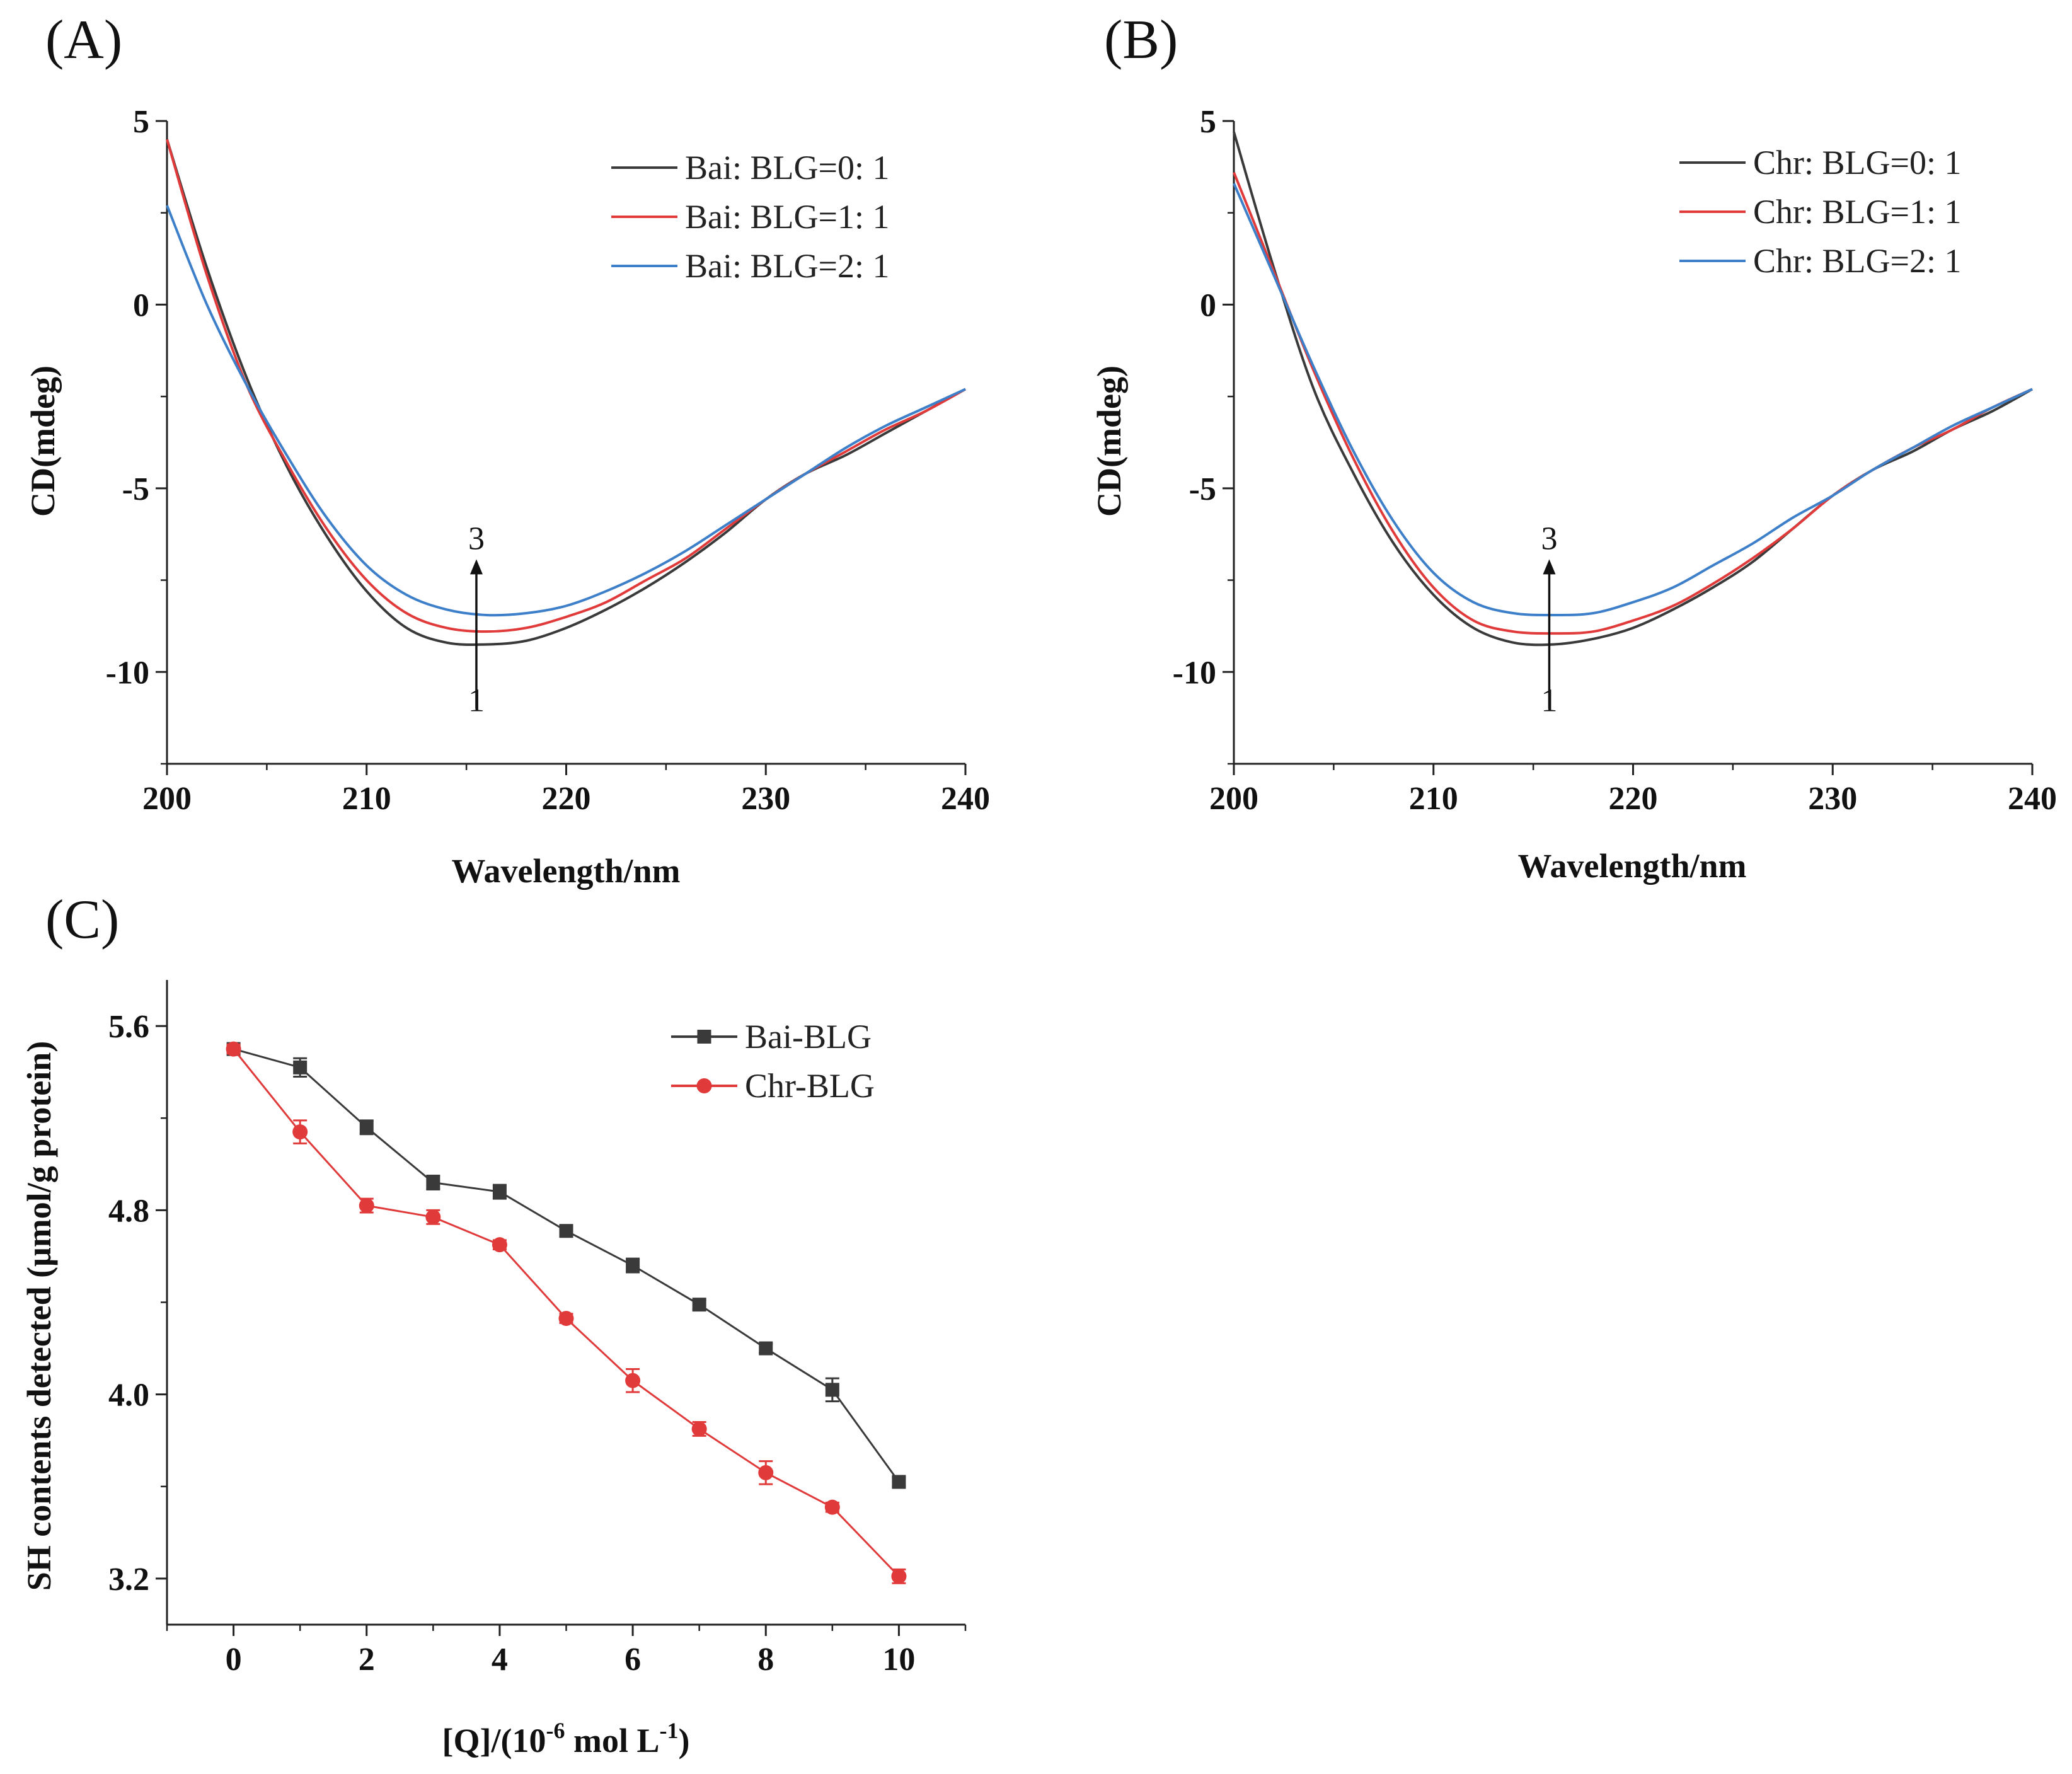  What do you see at coordinates (367, 1660) in the screenshot?
I see `panel-c-x-tick-label: 2` at bounding box center [367, 1660].